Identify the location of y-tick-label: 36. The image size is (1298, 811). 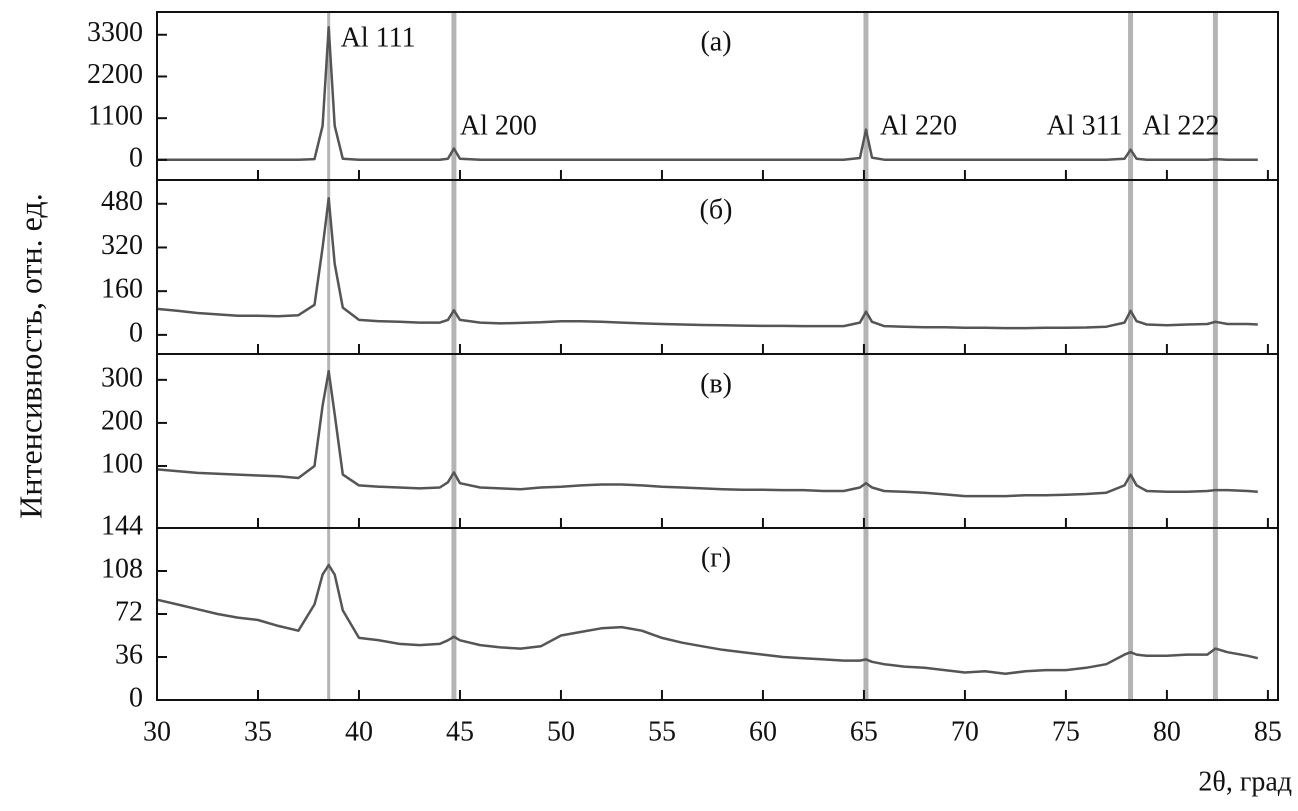
(129, 654).